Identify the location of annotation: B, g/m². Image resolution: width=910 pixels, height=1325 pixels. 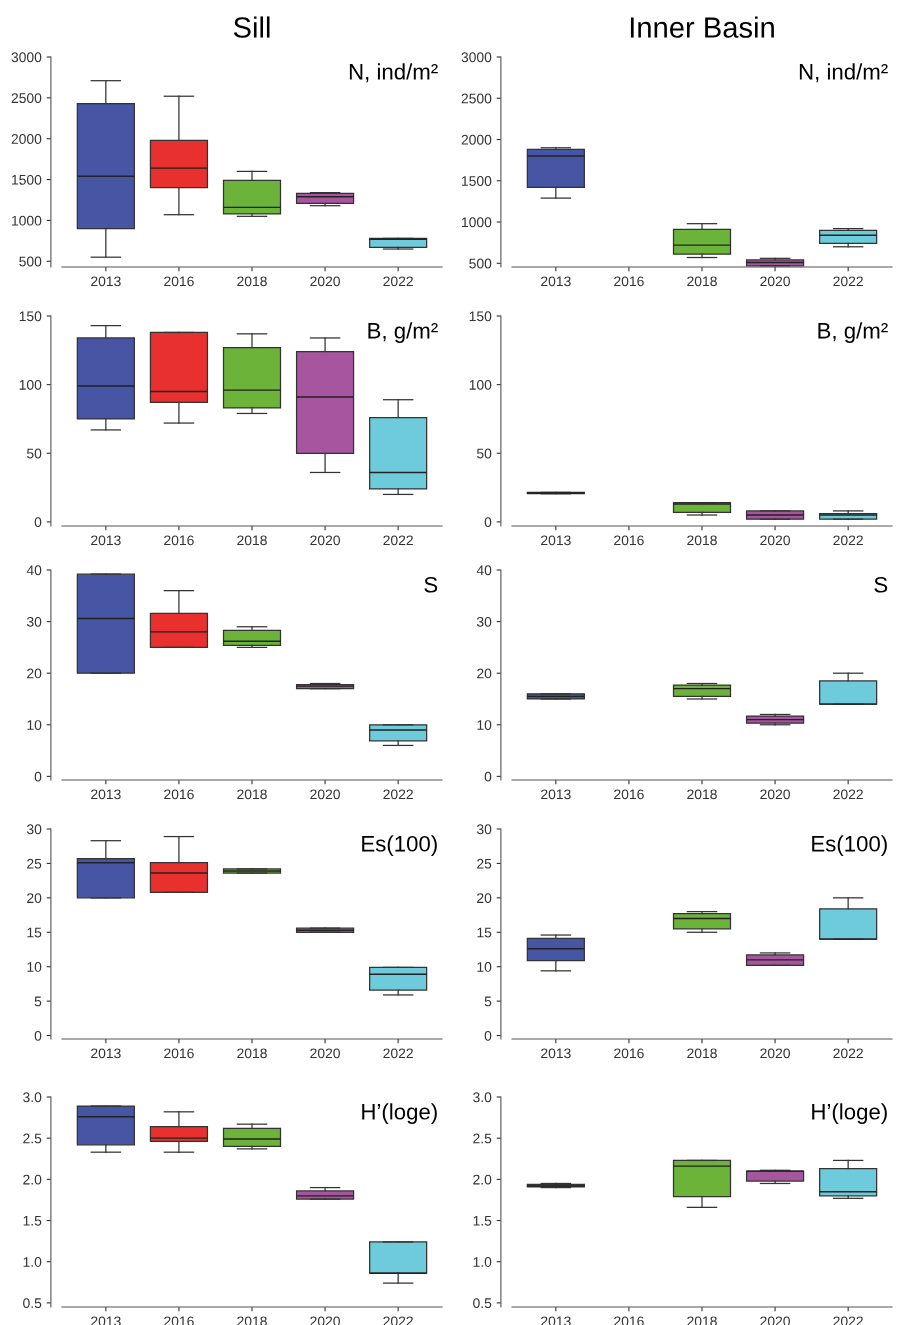
(853, 333).